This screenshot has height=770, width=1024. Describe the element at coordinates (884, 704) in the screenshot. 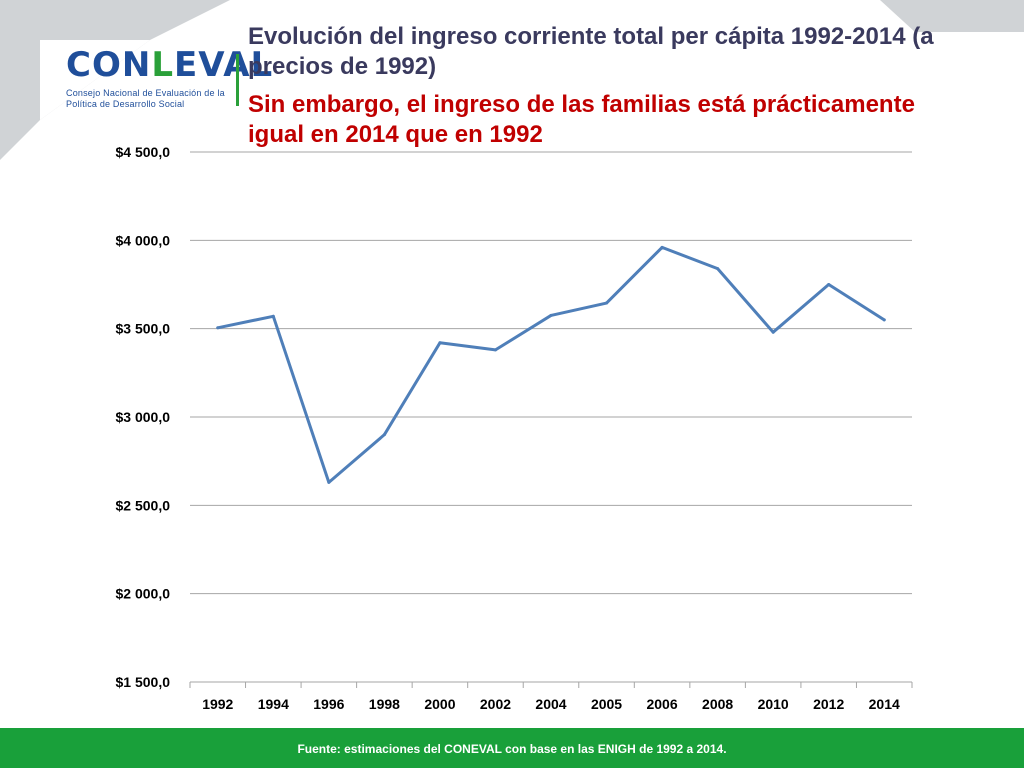

I see `x-tick-label: 2014` at that location.